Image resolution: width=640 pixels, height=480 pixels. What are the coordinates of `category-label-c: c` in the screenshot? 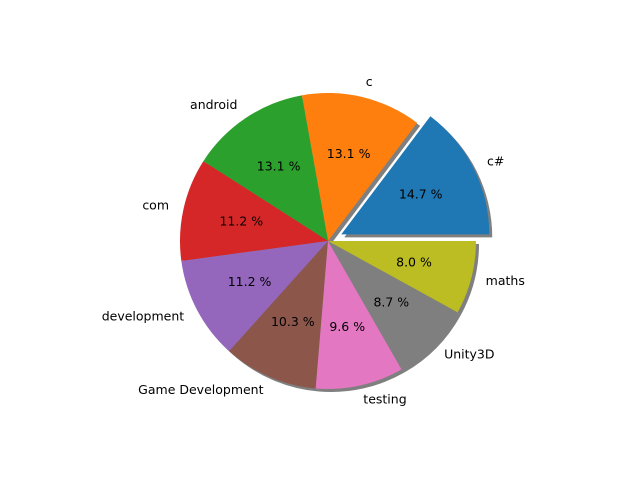 It's located at (369, 81).